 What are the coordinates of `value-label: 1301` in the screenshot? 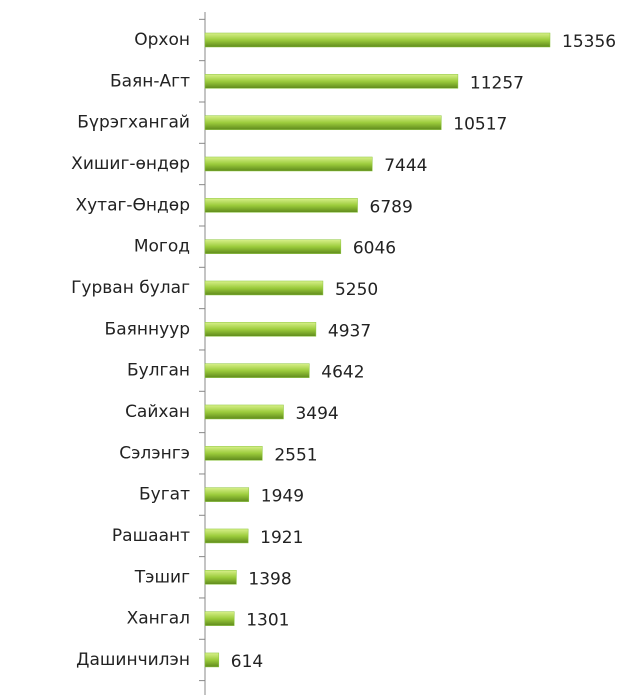 It's located at (267, 621).